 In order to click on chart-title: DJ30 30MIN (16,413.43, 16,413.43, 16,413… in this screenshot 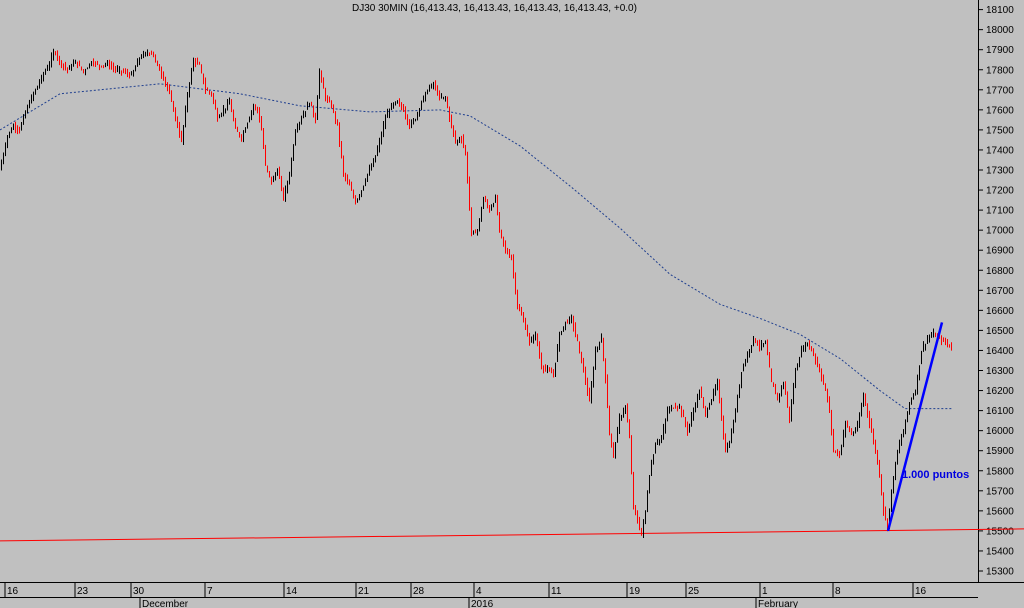, I will do `click(494, 8)`.